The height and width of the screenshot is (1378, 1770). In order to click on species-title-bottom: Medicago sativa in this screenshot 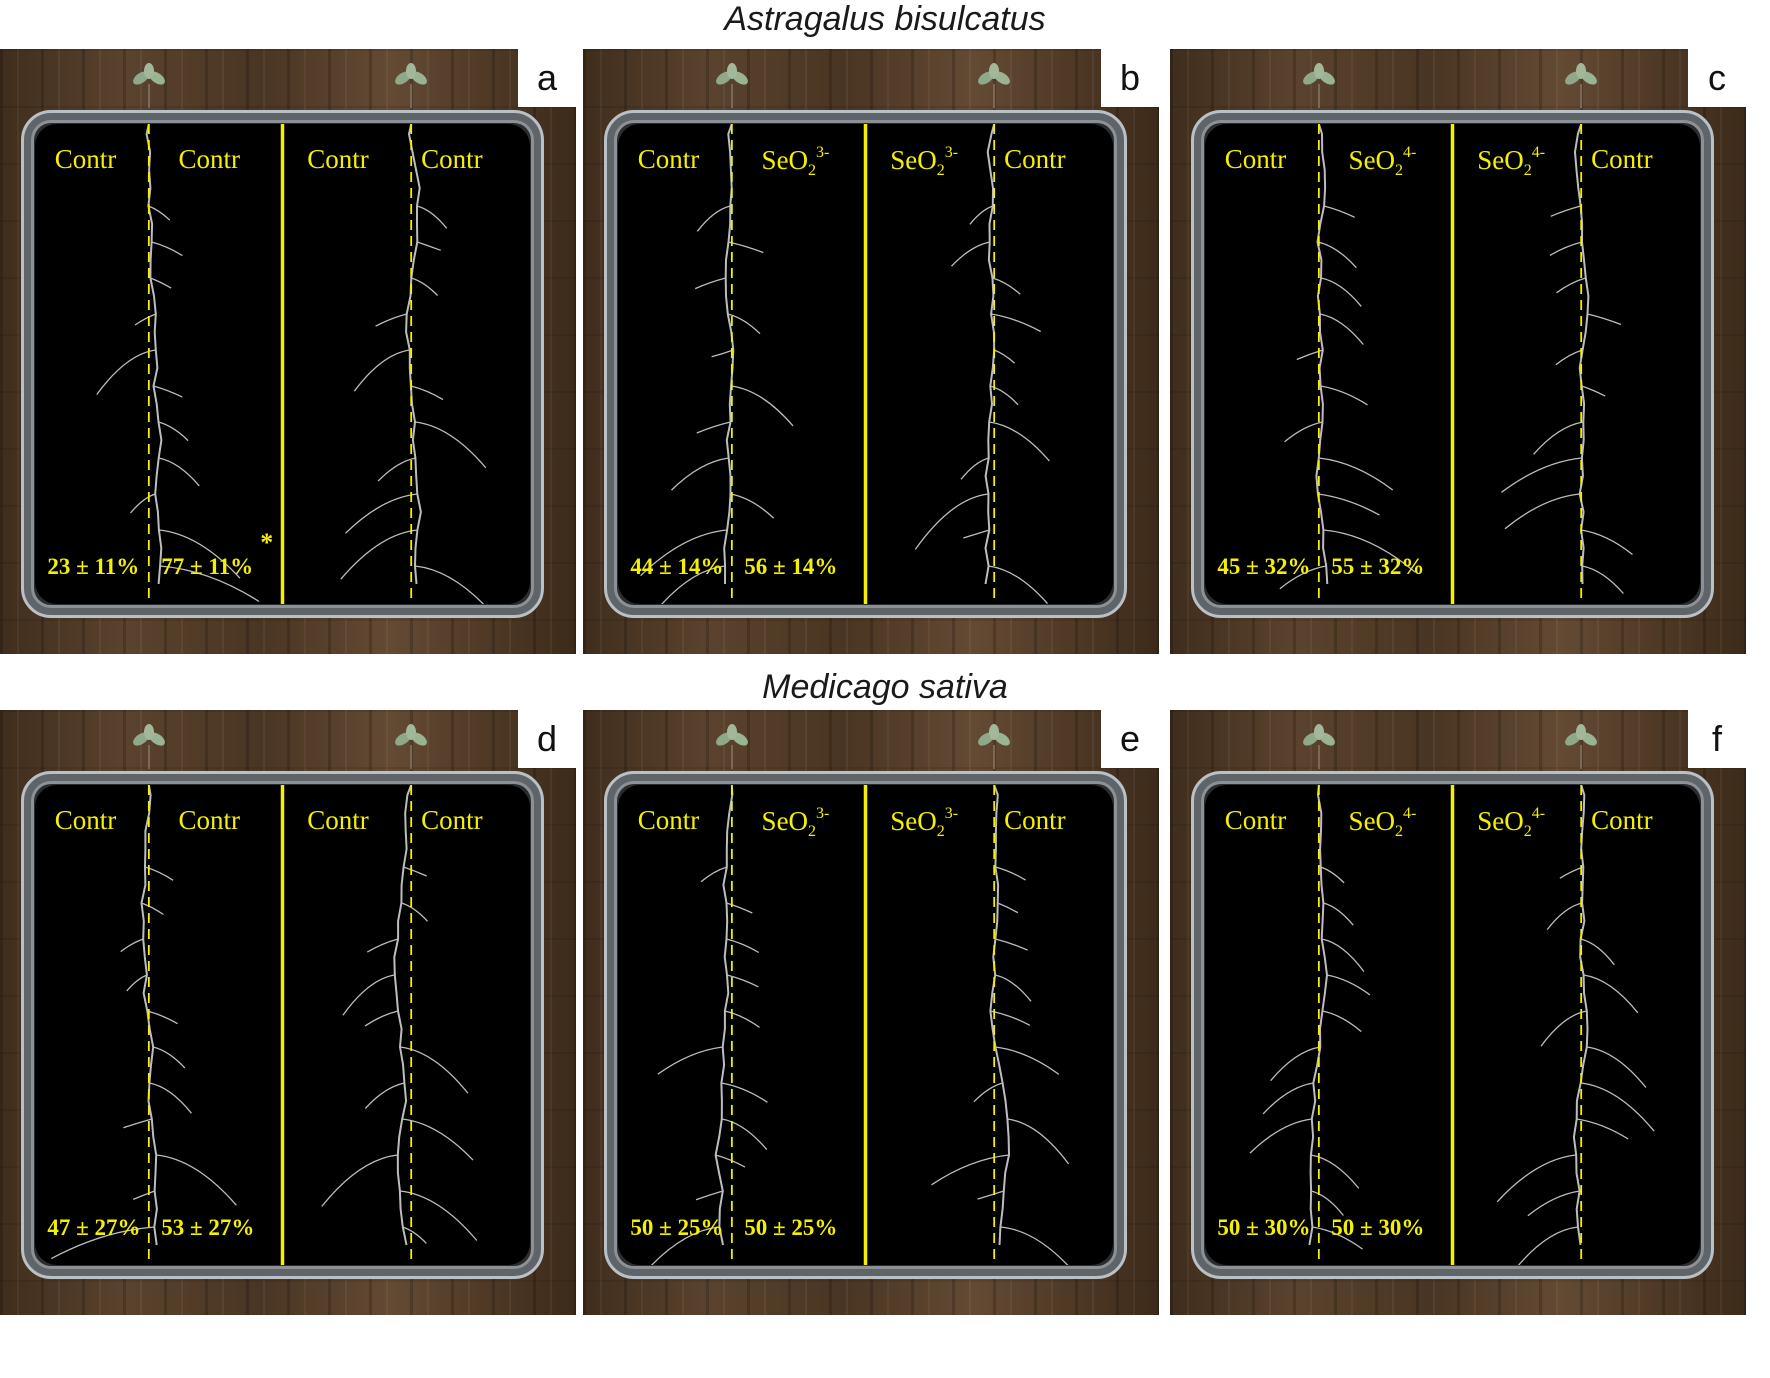, I will do `click(885, 687)`.